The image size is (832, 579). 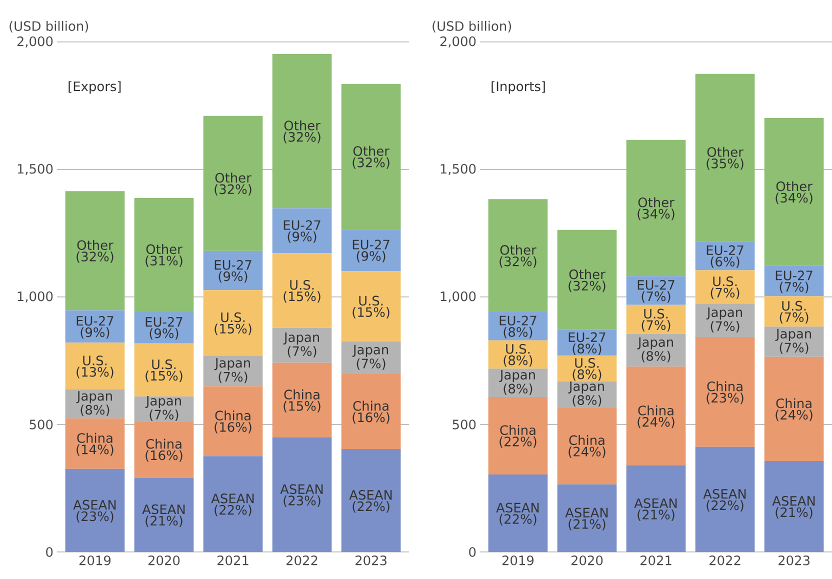 What do you see at coordinates (518, 249) in the screenshot?
I see `series-label: Other` at bounding box center [518, 249].